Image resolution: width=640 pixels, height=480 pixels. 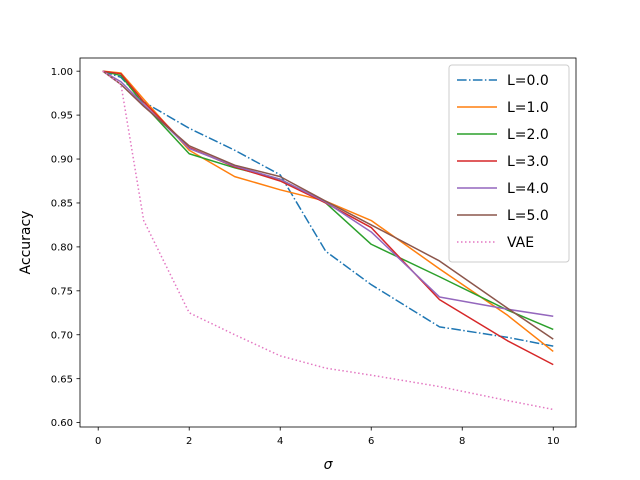 What do you see at coordinates (62, 291) in the screenshot?
I see `y-tick-label: 0.75` at bounding box center [62, 291].